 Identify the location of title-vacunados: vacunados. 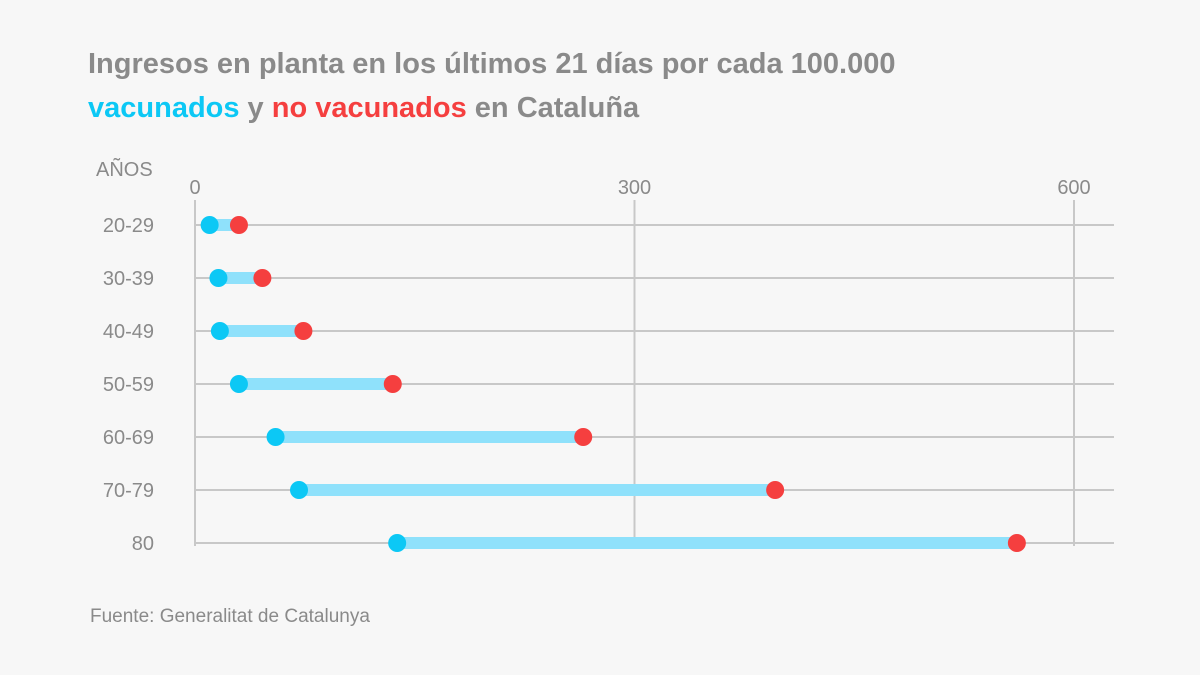
(164, 108).